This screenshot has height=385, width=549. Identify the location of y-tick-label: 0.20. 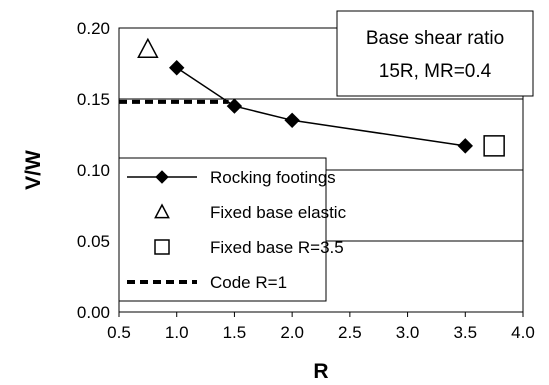
(93, 28).